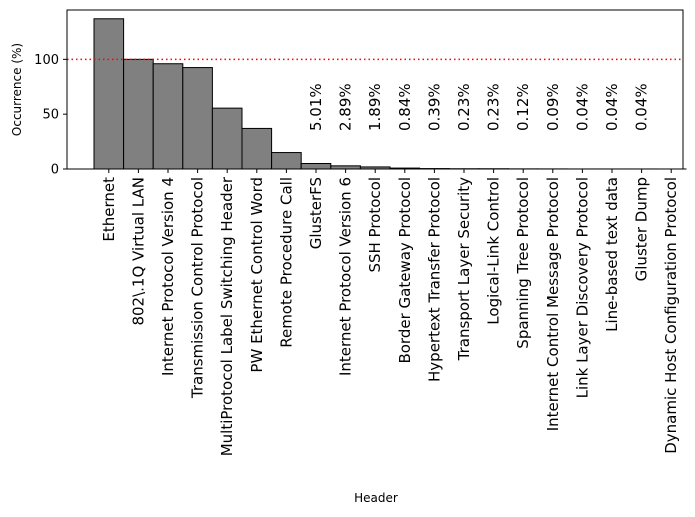 The height and width of the screenshot is (517, 695). Describe the element at coordinates (405, 107) in the screenshot. I see `data-label-11: 0.84%` at that location.